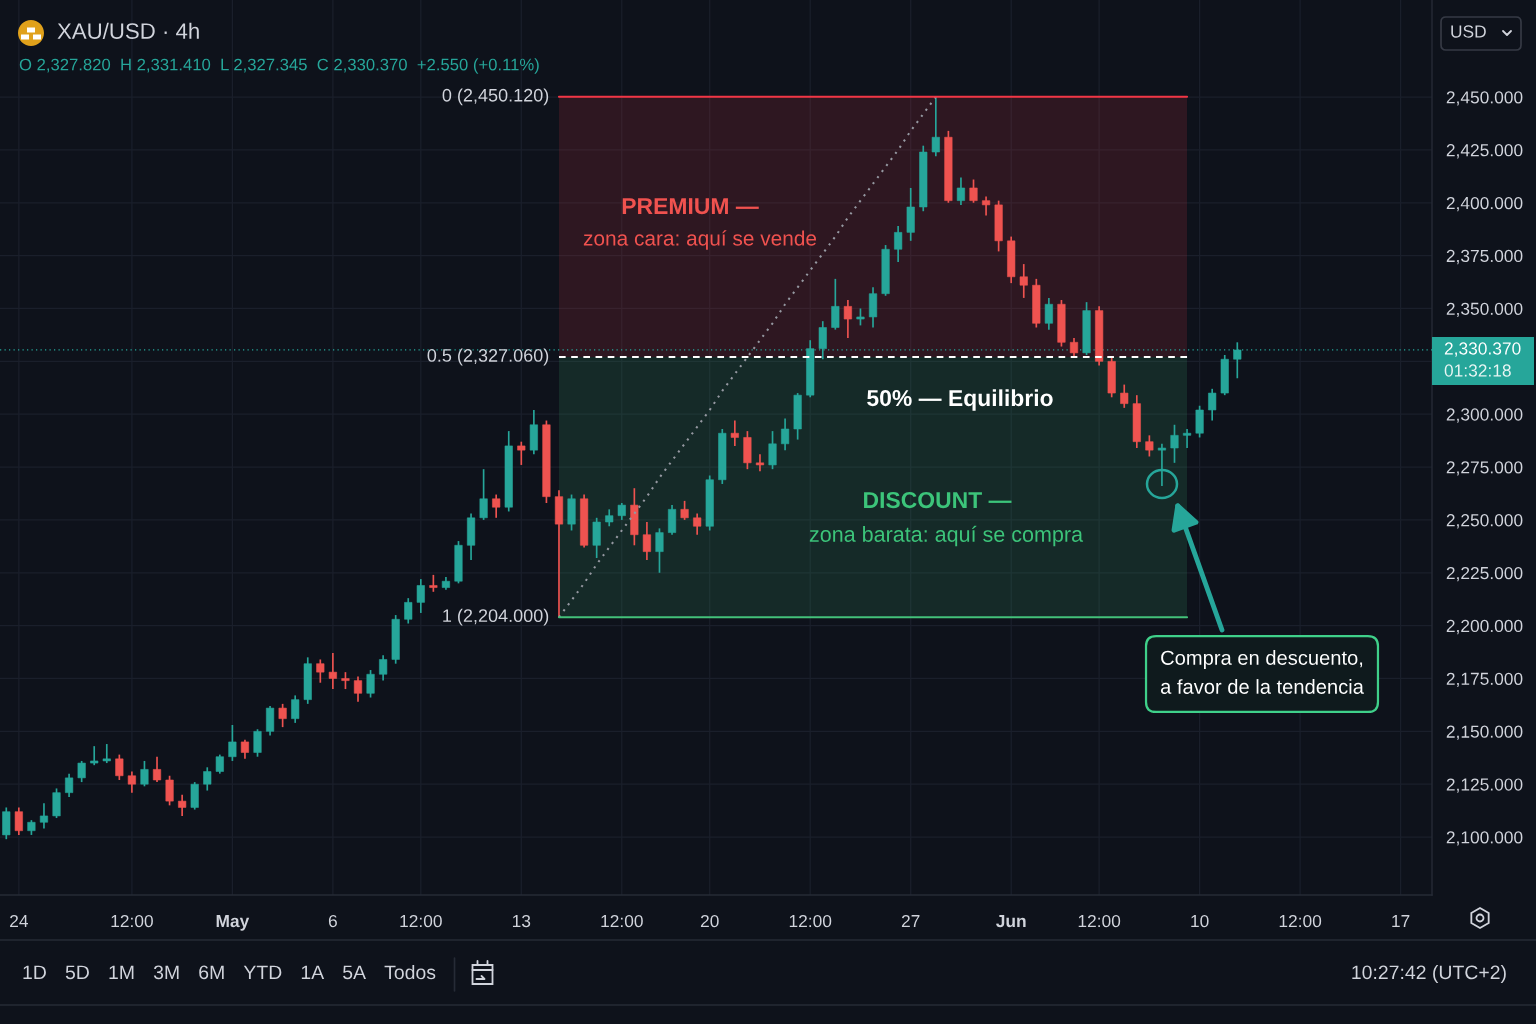  Describe the element at coordinates (1200, 921) in the screenshot. I see `x-tick-label: 10` at that location.